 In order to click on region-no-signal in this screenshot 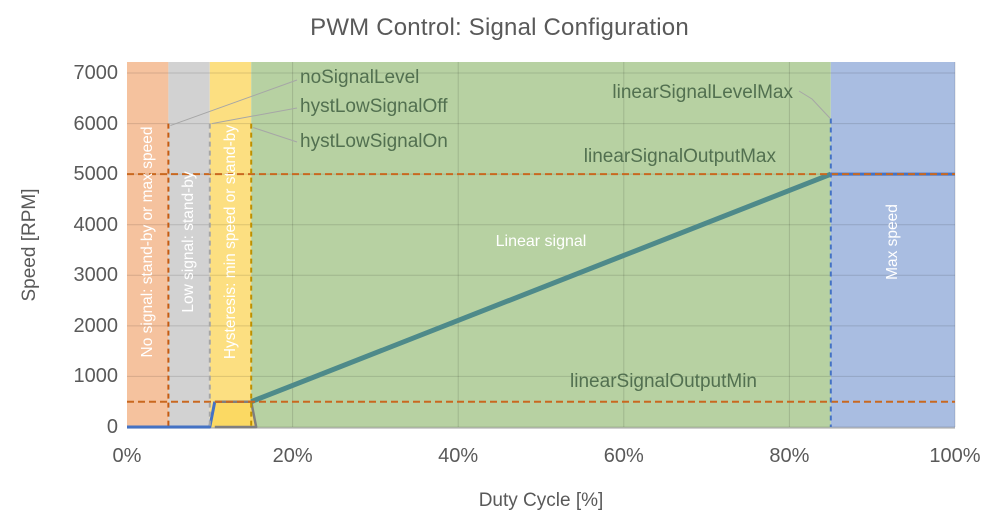, I will do `click(148, 245)`.